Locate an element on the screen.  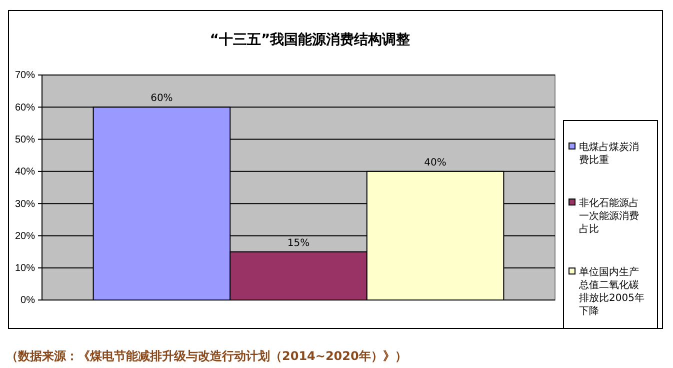
text: （数据来源：《煤电节能减排升级与改造行动计划（2014~2020年）》） is located at coordinates (206, 356).